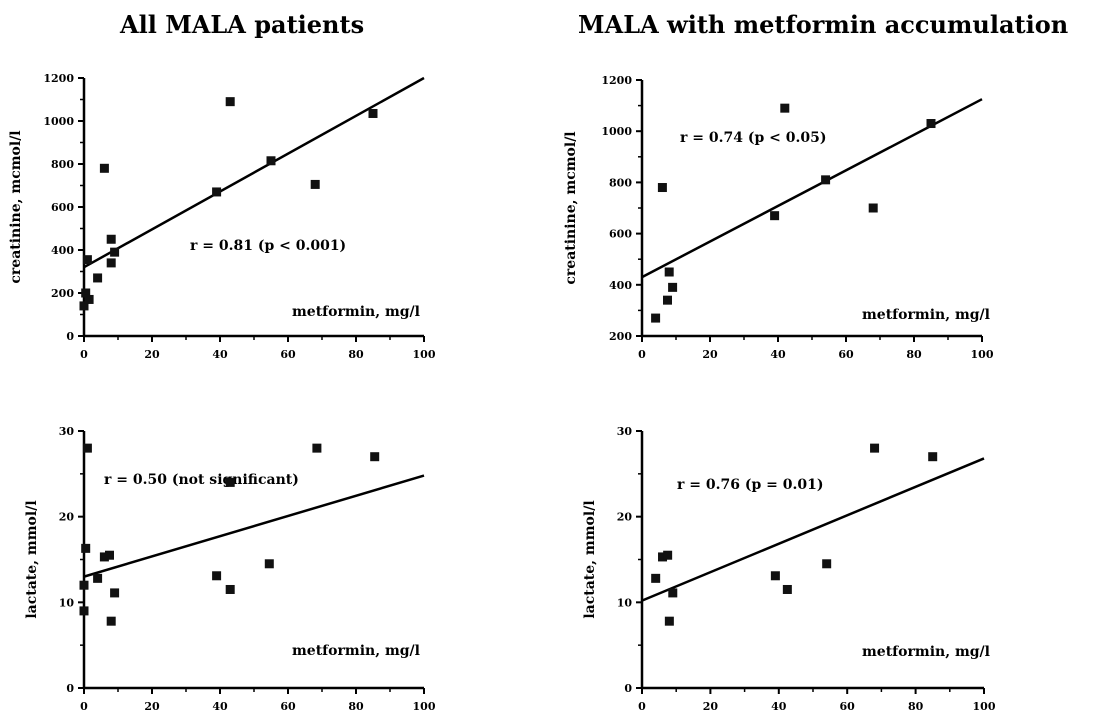  I want to click on correlation-annotation: r = 0.50 (not significant), so click(201, 480).